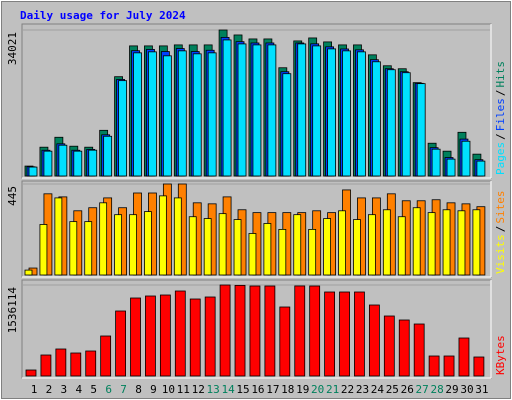 This screenshot has height=400, width=512. Describe the element at coordinates (257, 389) in the screenshot. I see `x-tick-label: 16` at that location.